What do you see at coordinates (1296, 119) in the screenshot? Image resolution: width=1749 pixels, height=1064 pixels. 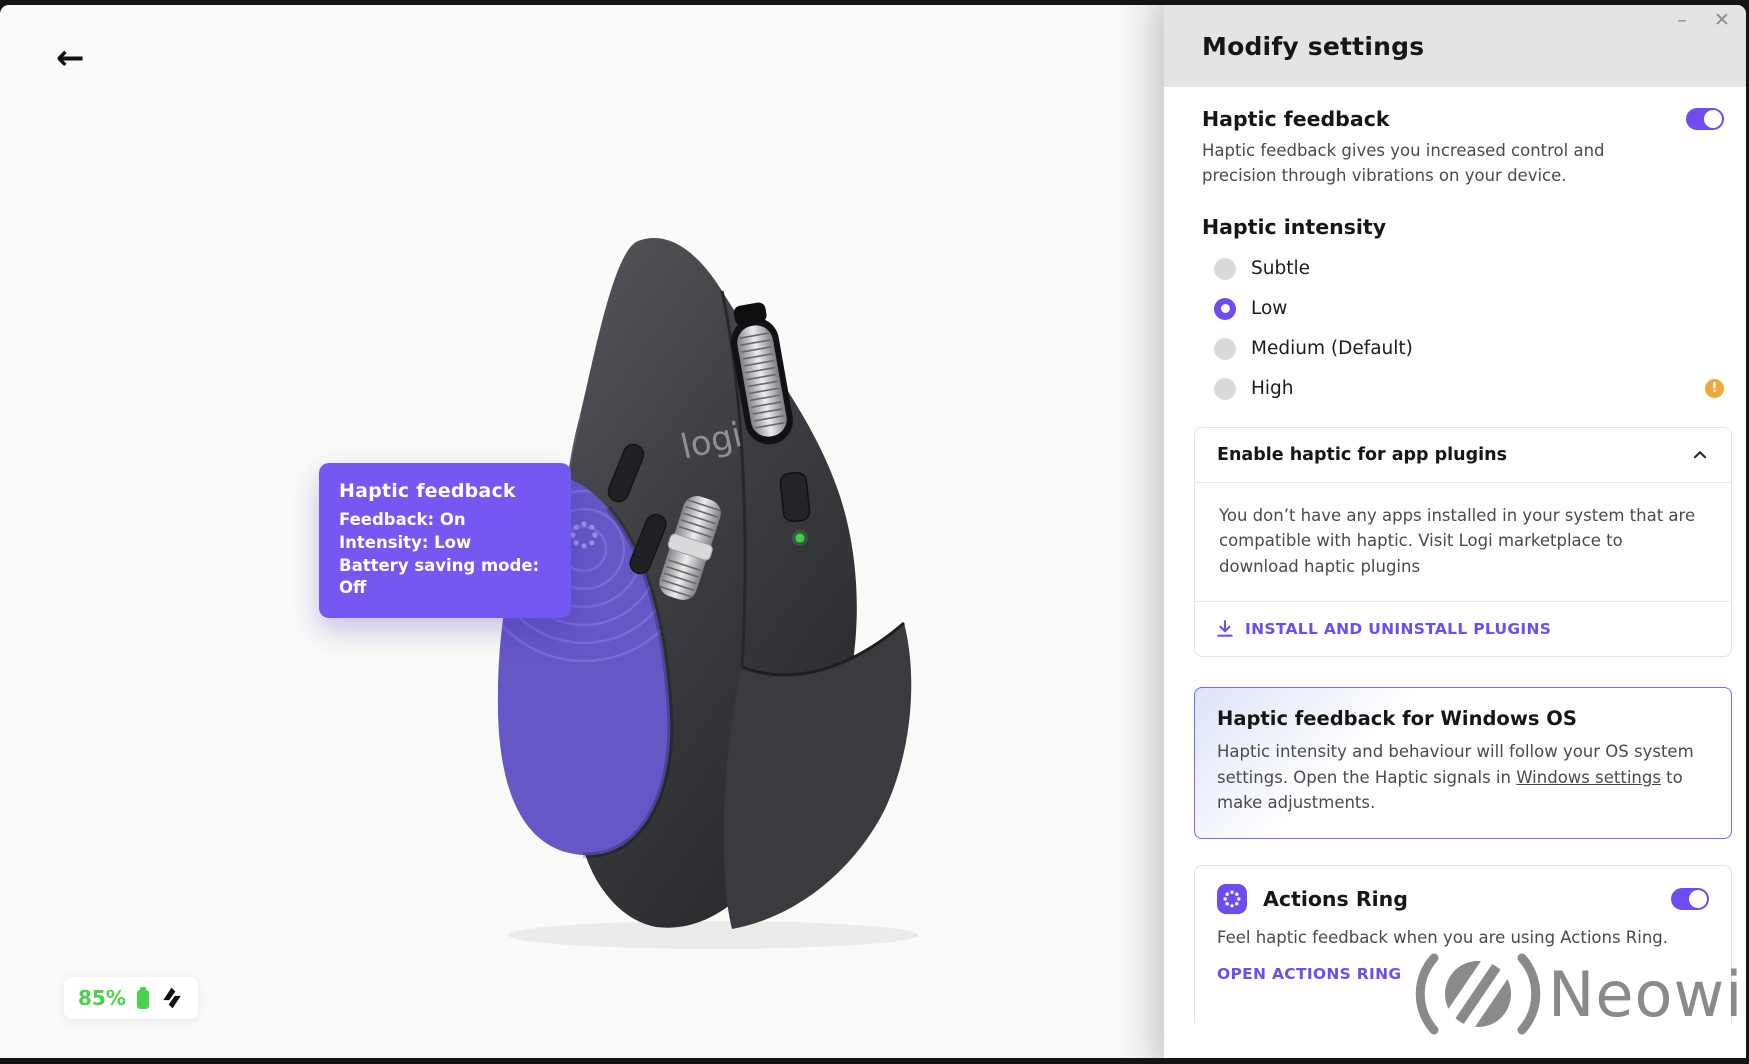 I see `haptic-feedback-label: Haptic feedback` at bounding box center [1296, 119].